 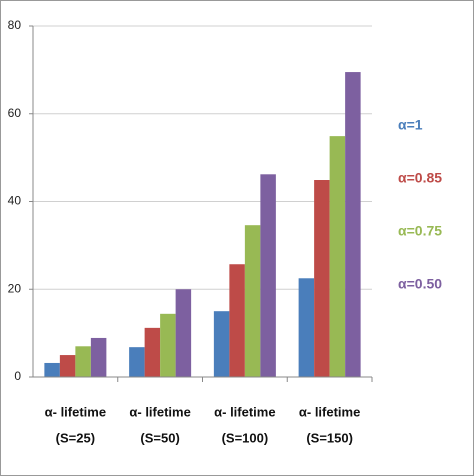 What do you see at coordinates (15, 25) in the screenshot?
I see `y-tick-label: 80` at bounding box center [15, 25].